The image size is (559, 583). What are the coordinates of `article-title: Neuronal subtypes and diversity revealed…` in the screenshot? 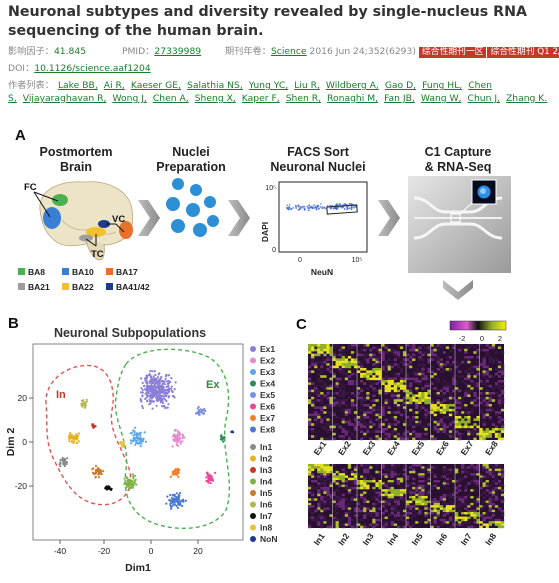 It's located at (267, 21).